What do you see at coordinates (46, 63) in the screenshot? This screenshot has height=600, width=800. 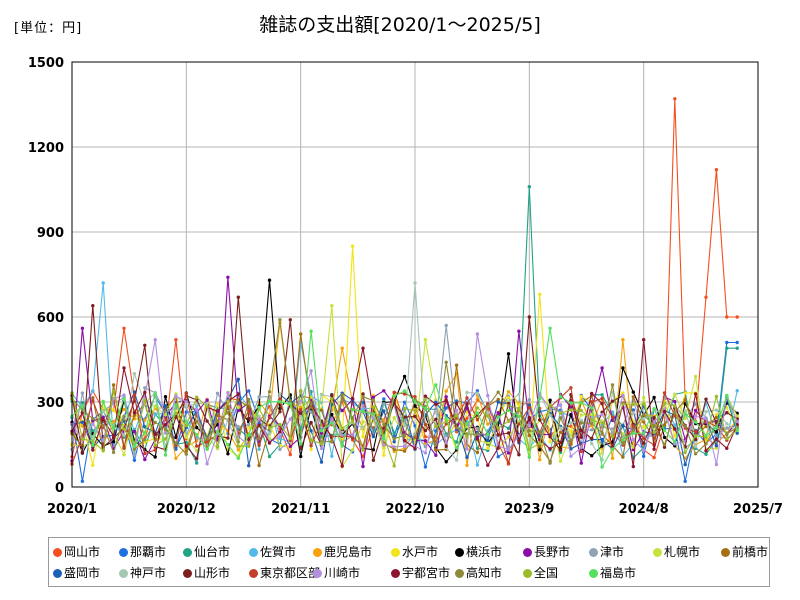 I see `y-tick-label: 1500` at bounding box center [46, 63].